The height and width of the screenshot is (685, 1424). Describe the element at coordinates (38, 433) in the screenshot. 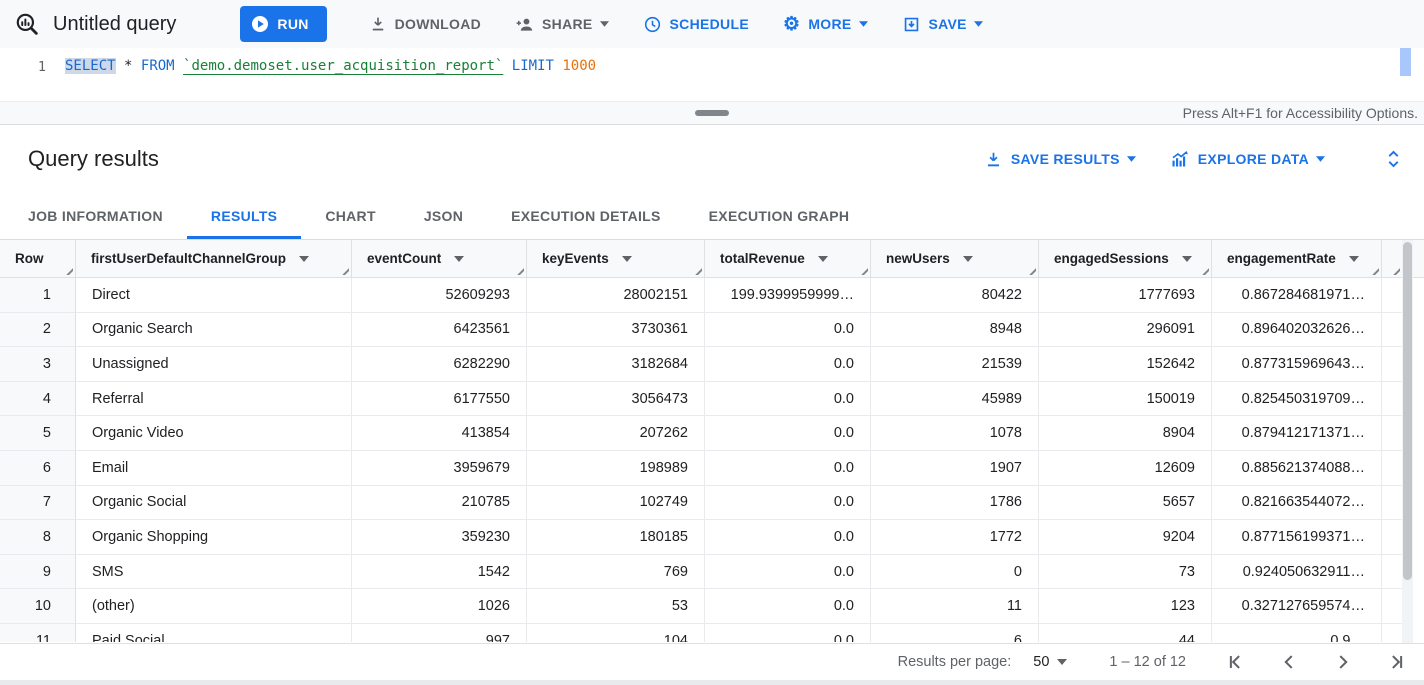

I see `row-number: 5` at that location.